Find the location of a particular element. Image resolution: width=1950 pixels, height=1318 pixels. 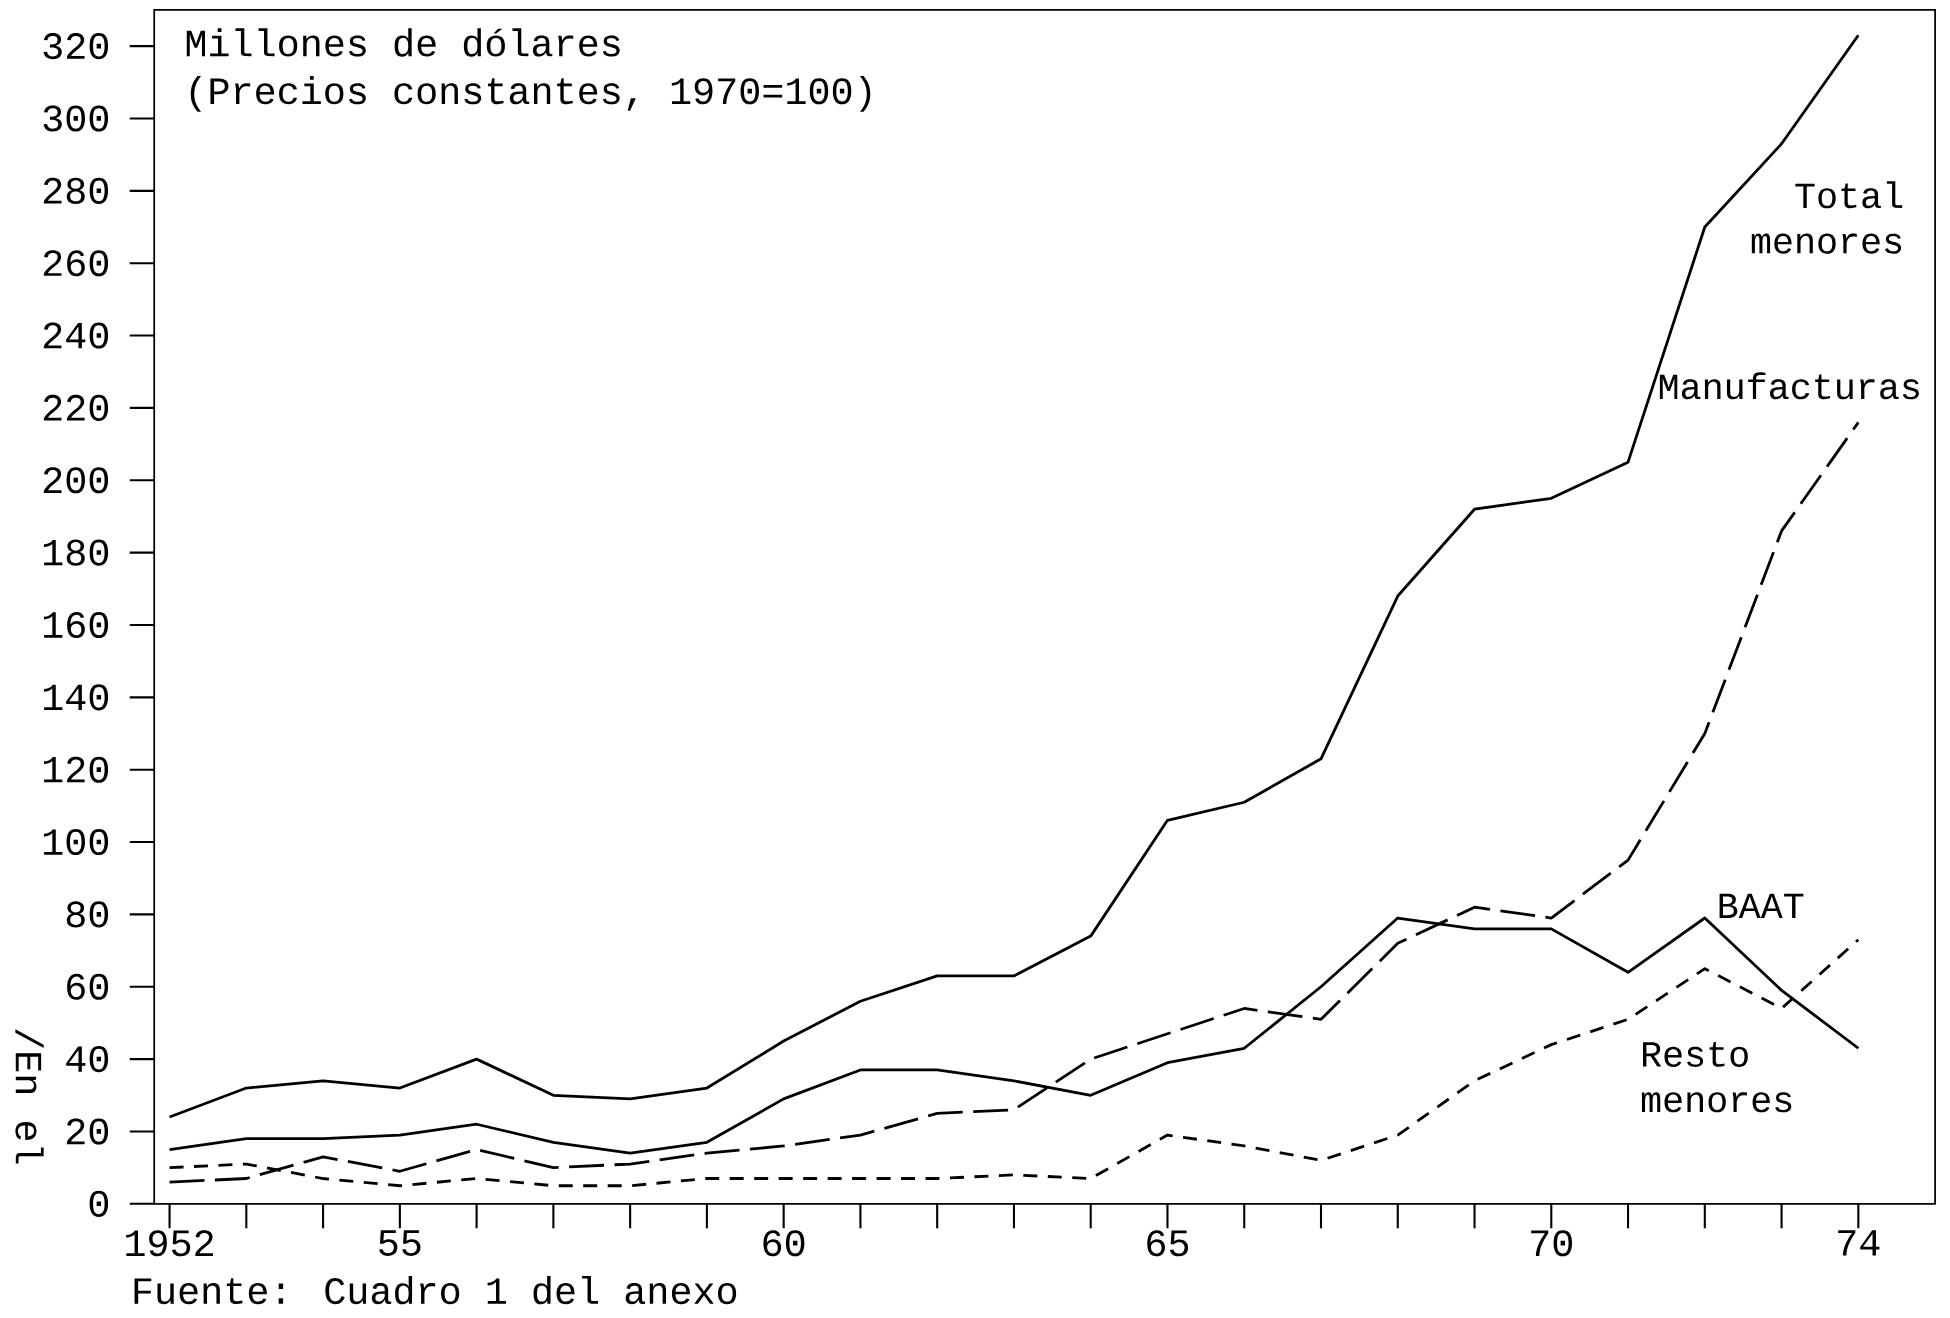

y-tick-label: 320 is located at coordinates (76, 46).